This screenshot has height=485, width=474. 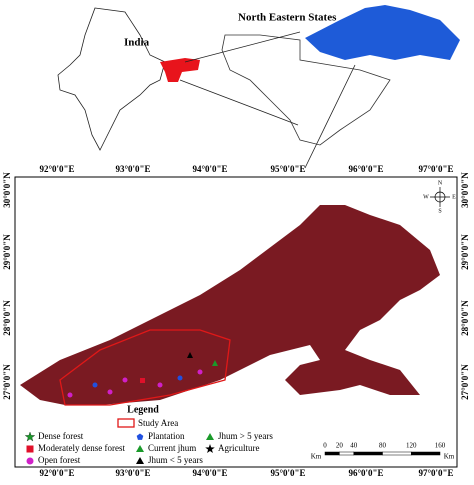 What do you see at coordinates (382, 32) in the screenshot?
I see `arunachal-inset` at bounding box center [382, 32].